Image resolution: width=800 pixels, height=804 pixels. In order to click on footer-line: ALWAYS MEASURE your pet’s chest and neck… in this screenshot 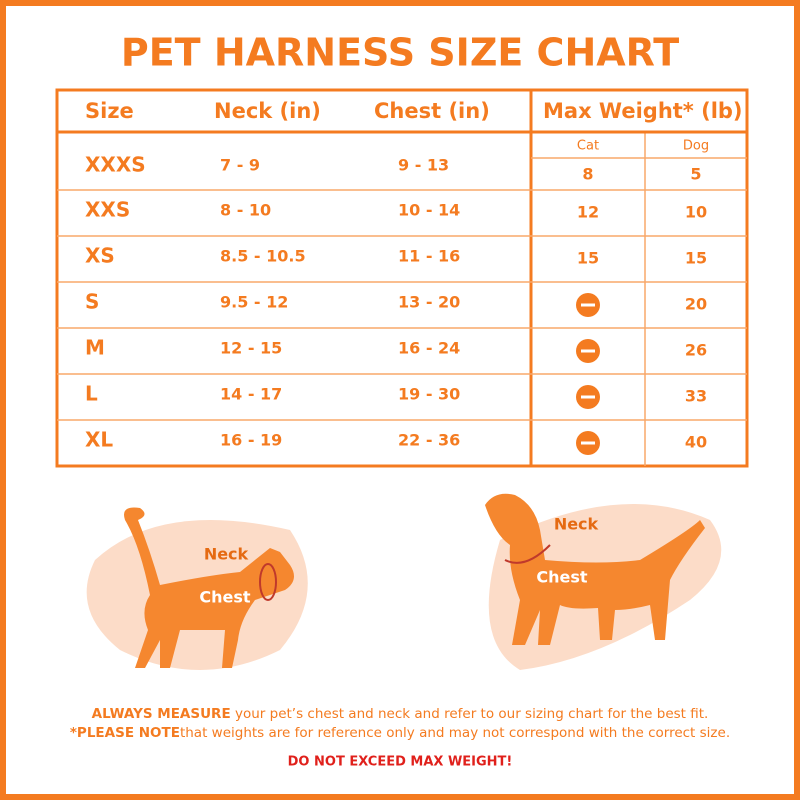, I will do `click(400, 714)`.